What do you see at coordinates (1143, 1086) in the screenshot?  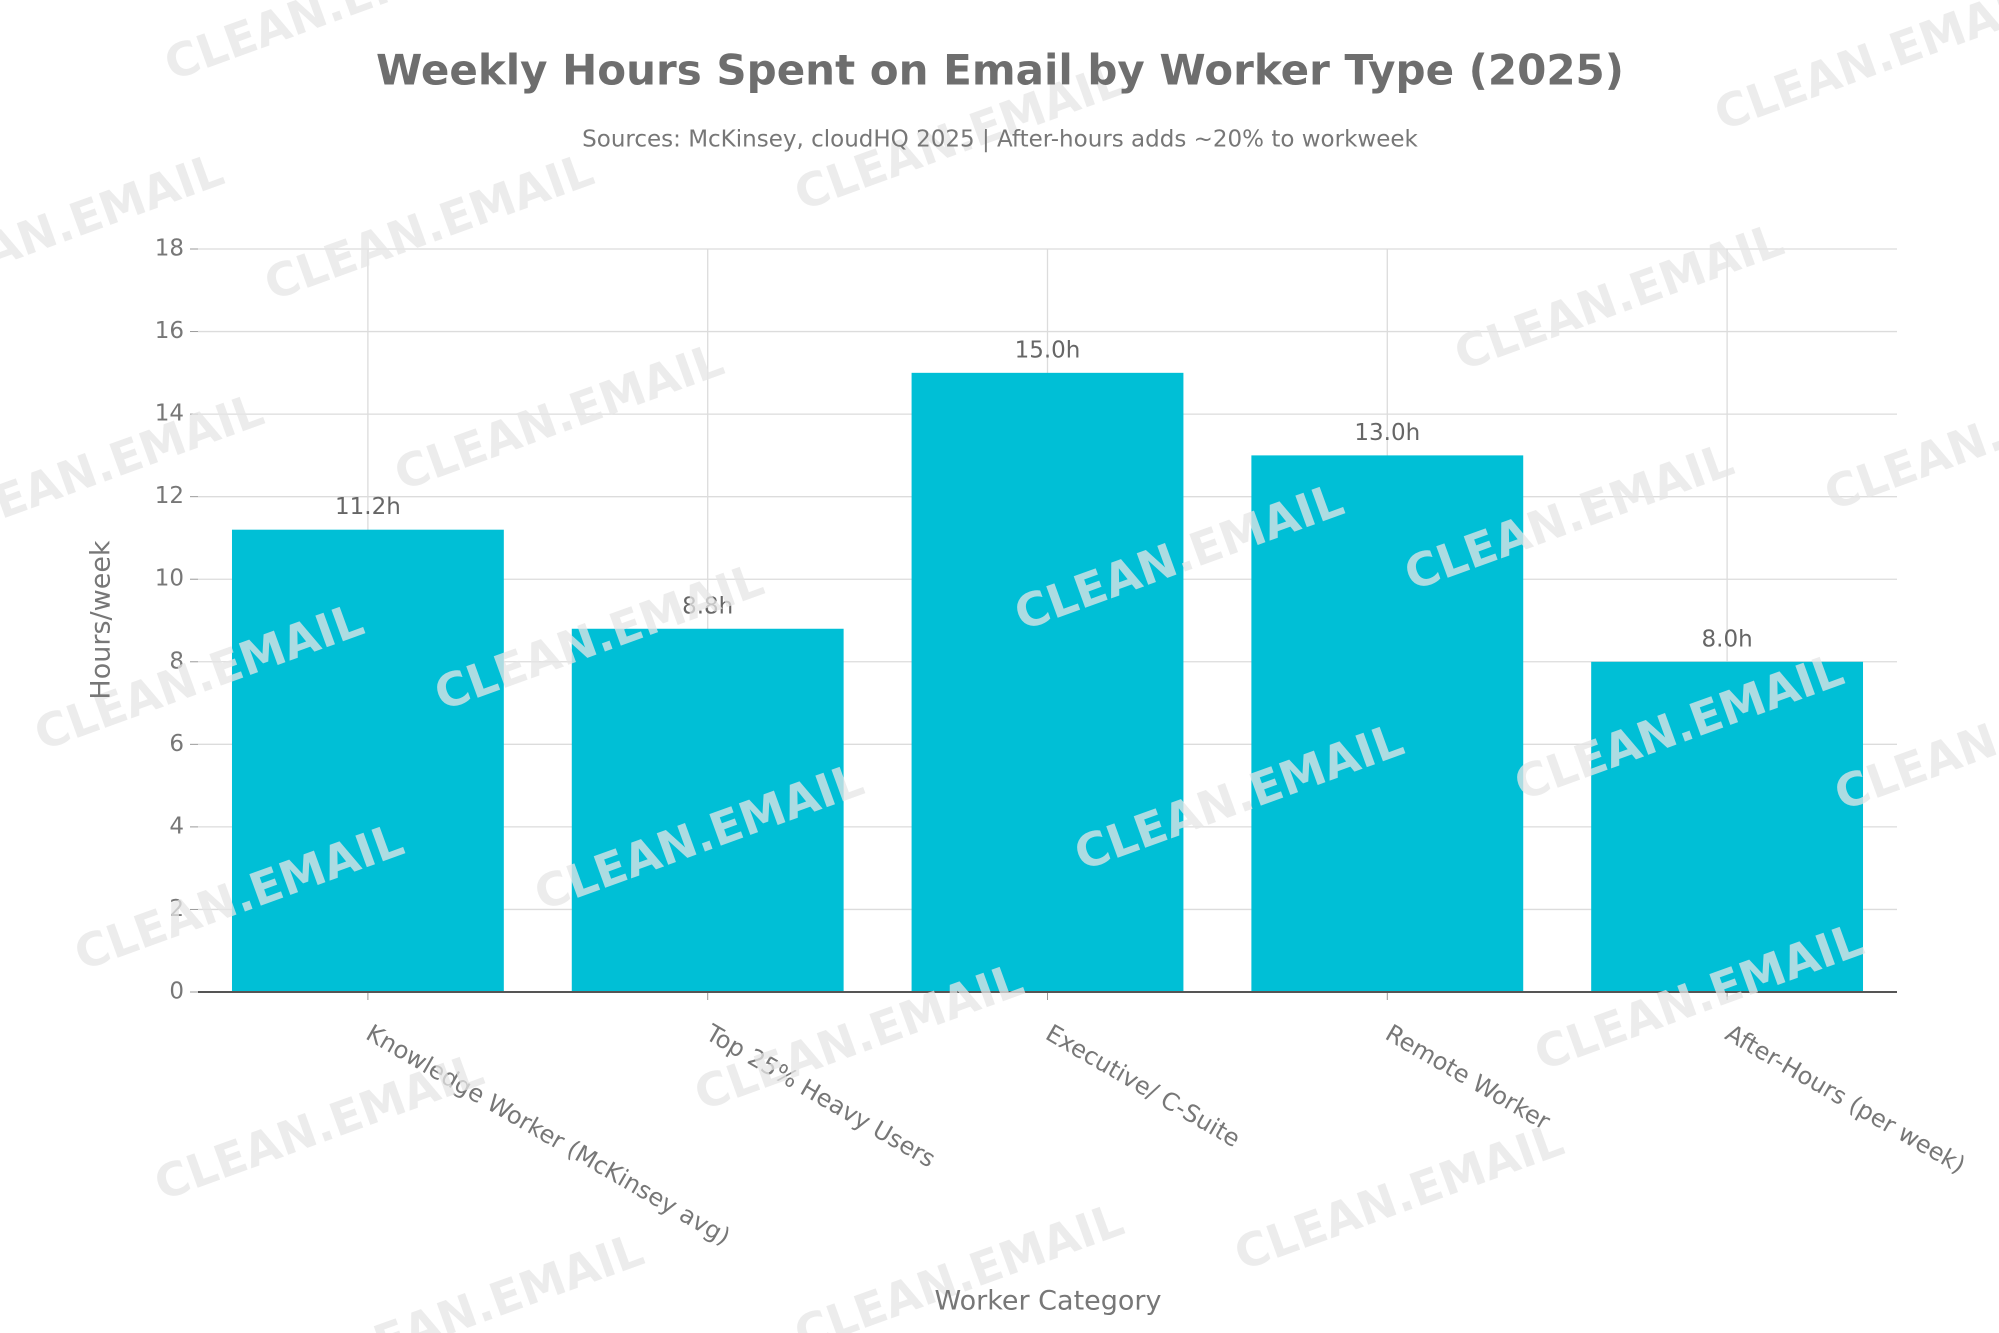 I see `x-tick-label: Executive/ C-Suite` at bounding box center [1143, 1086].